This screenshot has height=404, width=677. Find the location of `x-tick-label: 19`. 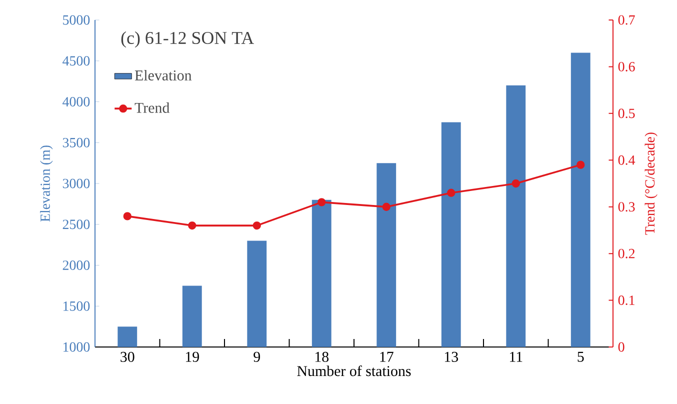

x-tick-label: 19 is located at coordinates (192, 357).